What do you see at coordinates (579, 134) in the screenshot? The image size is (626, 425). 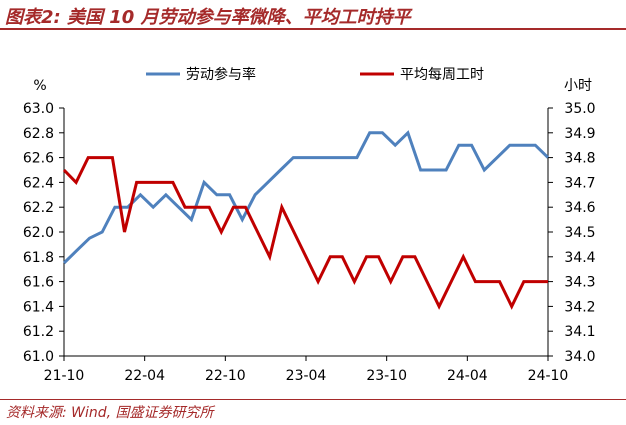 I see `right-tick-label: 34.9` at bounding box center [579, 134].